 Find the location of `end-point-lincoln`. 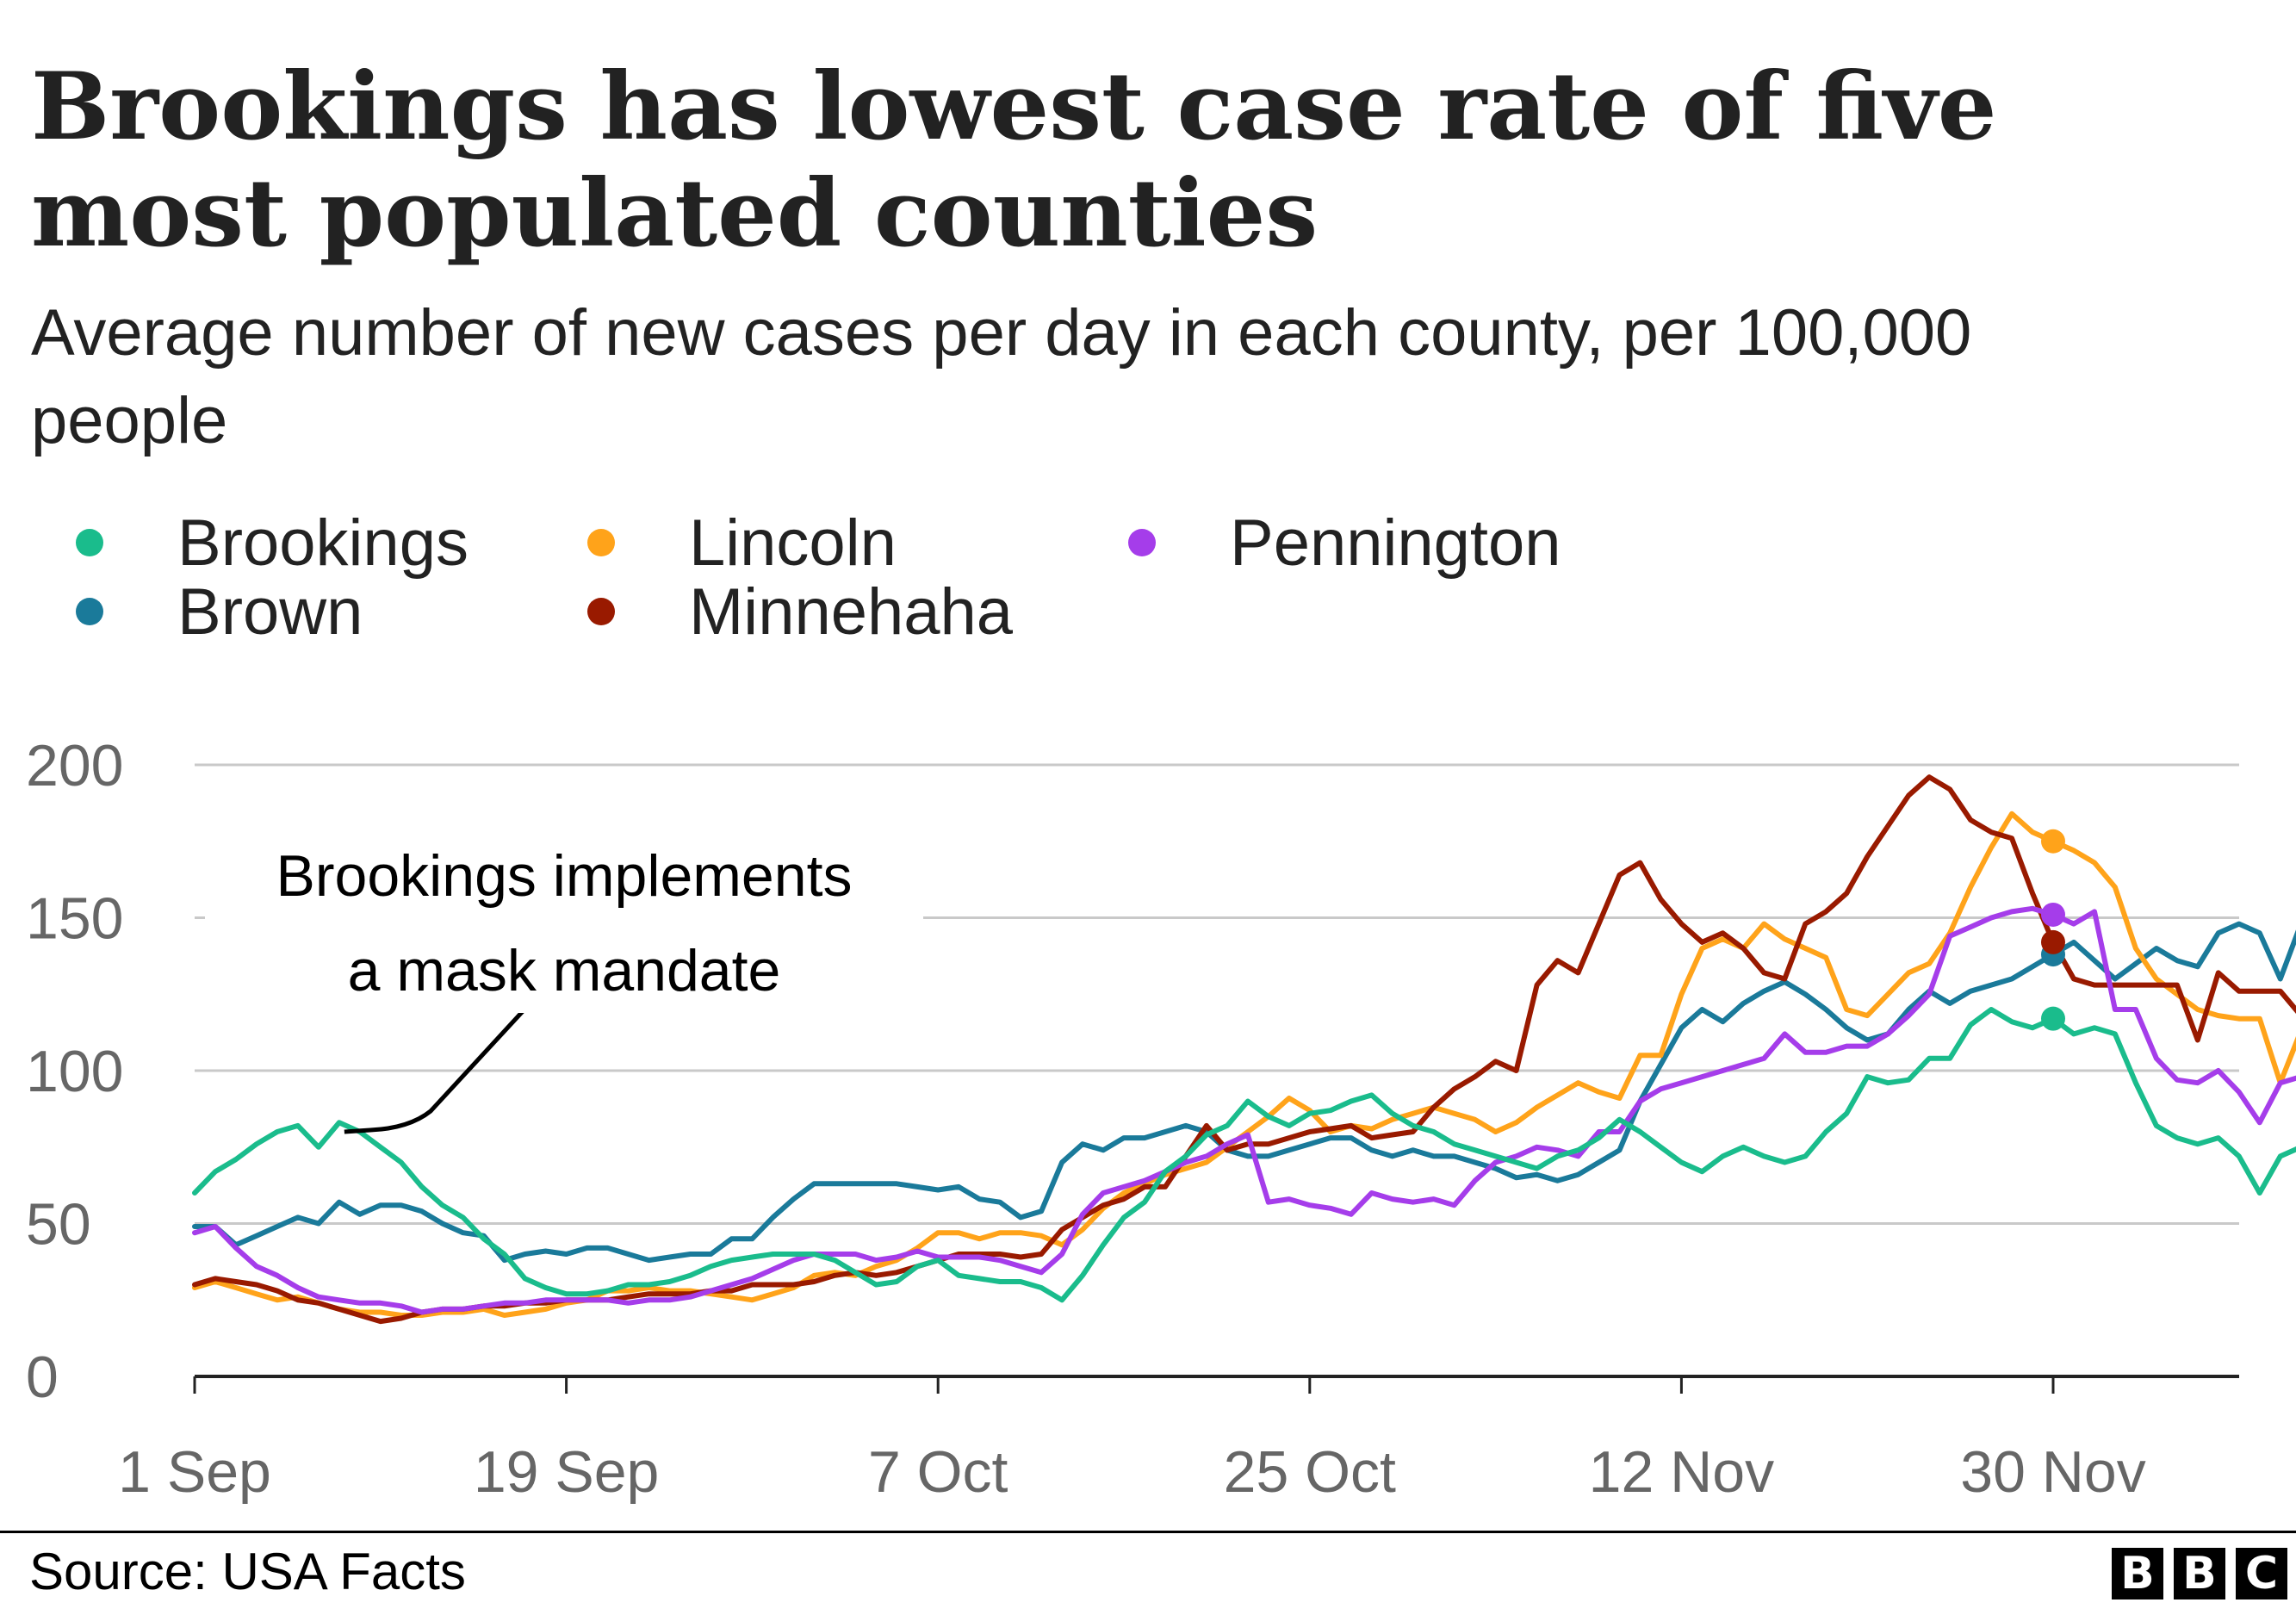

end-point-lincoln is located at coordinates (2053, 841).